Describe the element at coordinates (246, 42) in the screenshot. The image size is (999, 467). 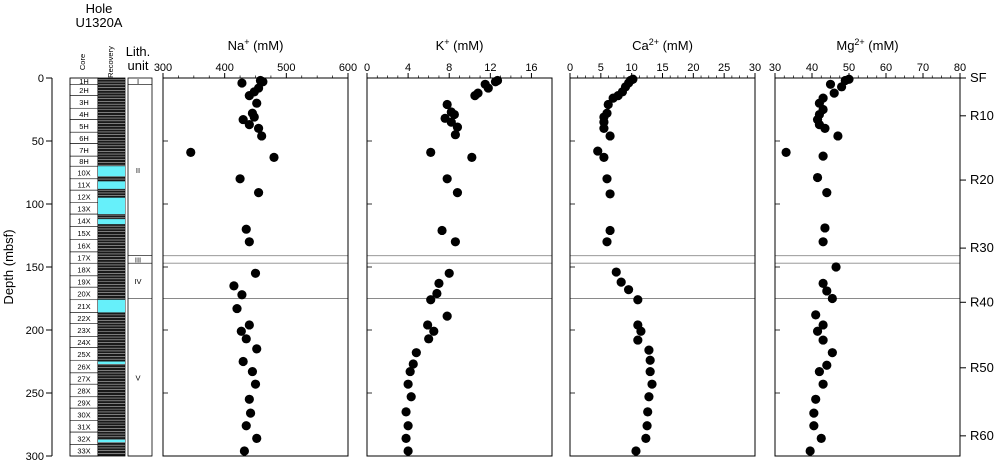
I see `panel-title-charge: +` at that location.